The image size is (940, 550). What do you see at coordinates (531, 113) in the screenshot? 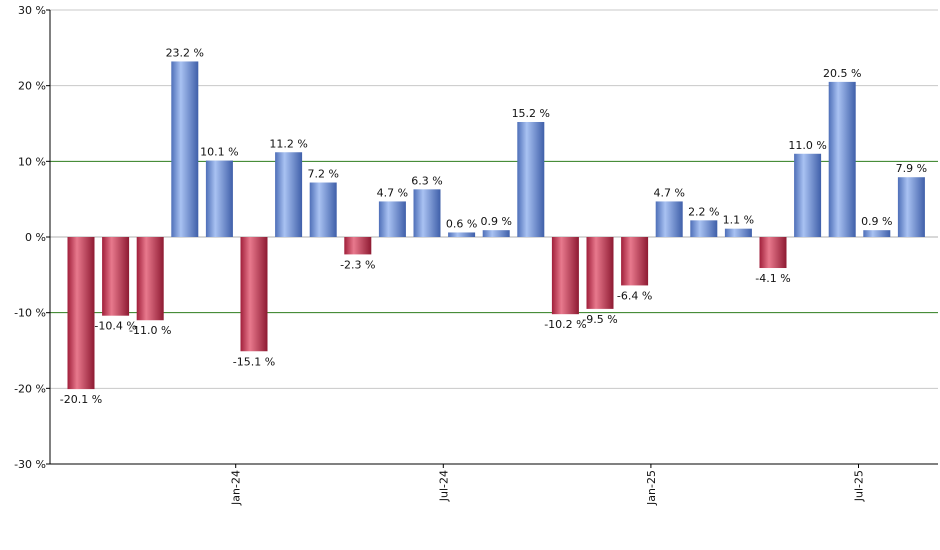
I see `data-label: 15.2 %` at bounding box center [531, 113].